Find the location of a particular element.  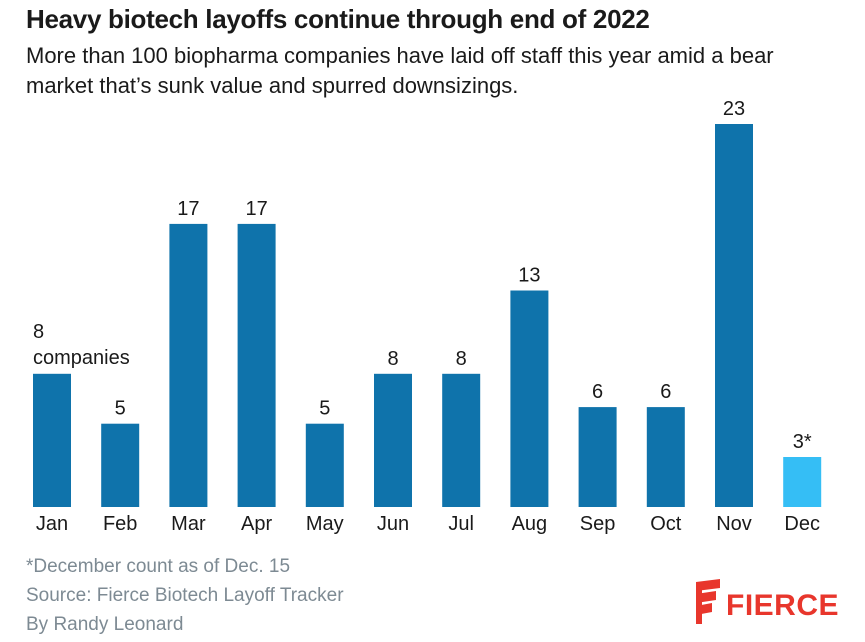

bar-value-label: 3* is located at coordinates (802, 442).